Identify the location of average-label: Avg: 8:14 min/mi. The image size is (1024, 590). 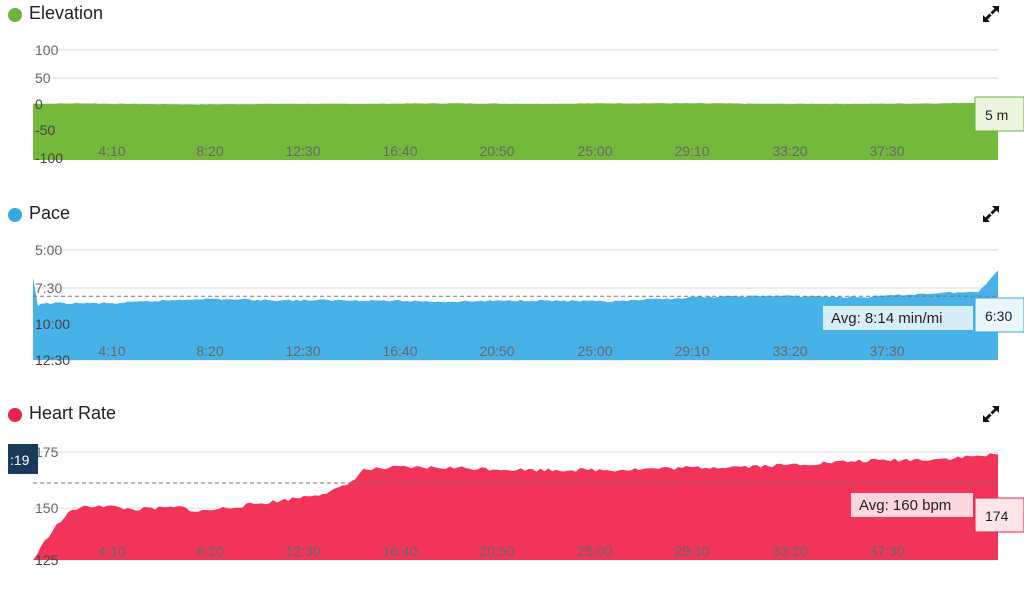
(886, 318).